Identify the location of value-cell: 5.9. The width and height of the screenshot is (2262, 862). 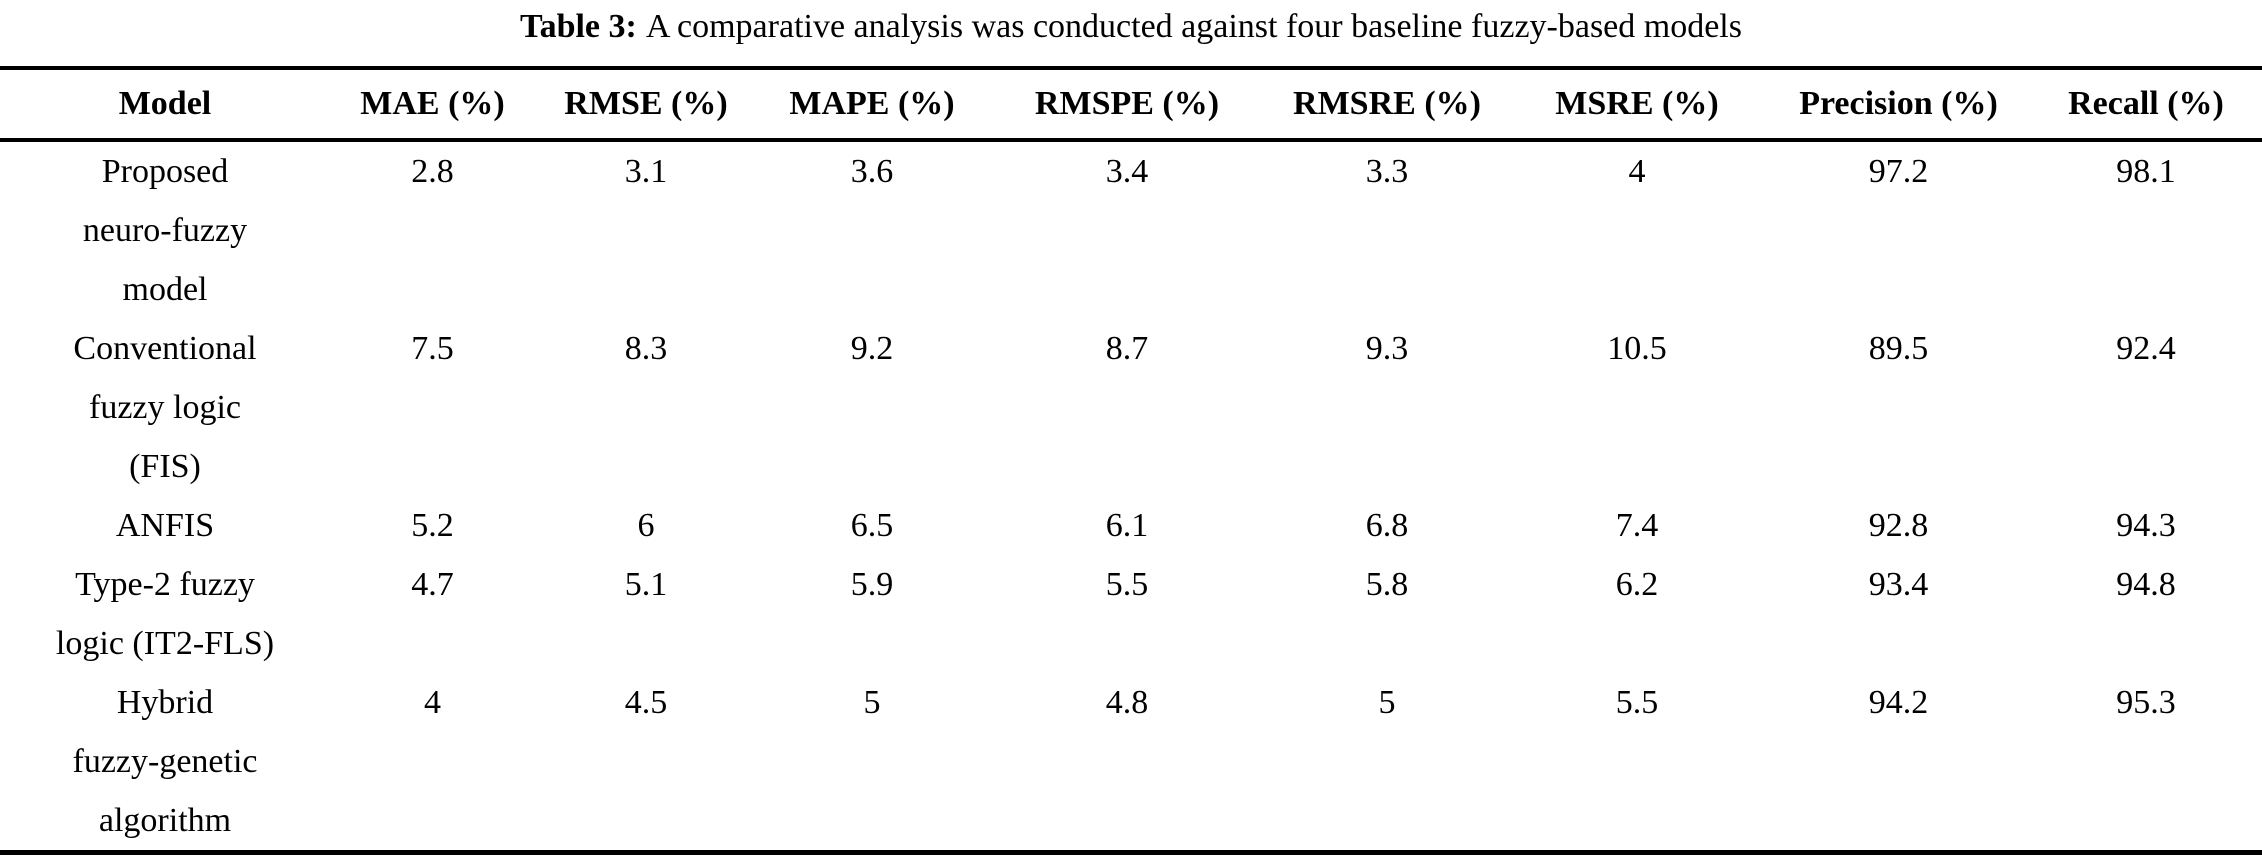
(872, 584).